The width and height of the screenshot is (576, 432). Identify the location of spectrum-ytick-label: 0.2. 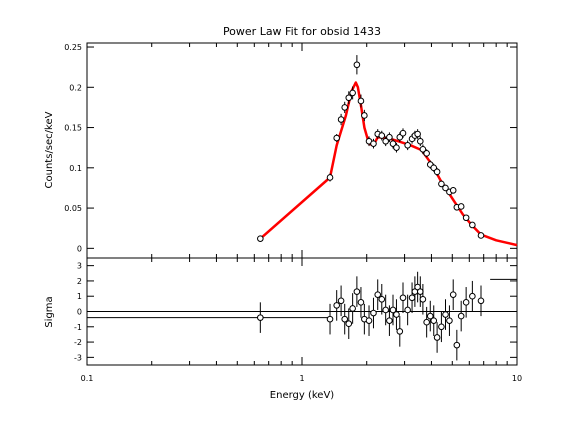
(75, 87).